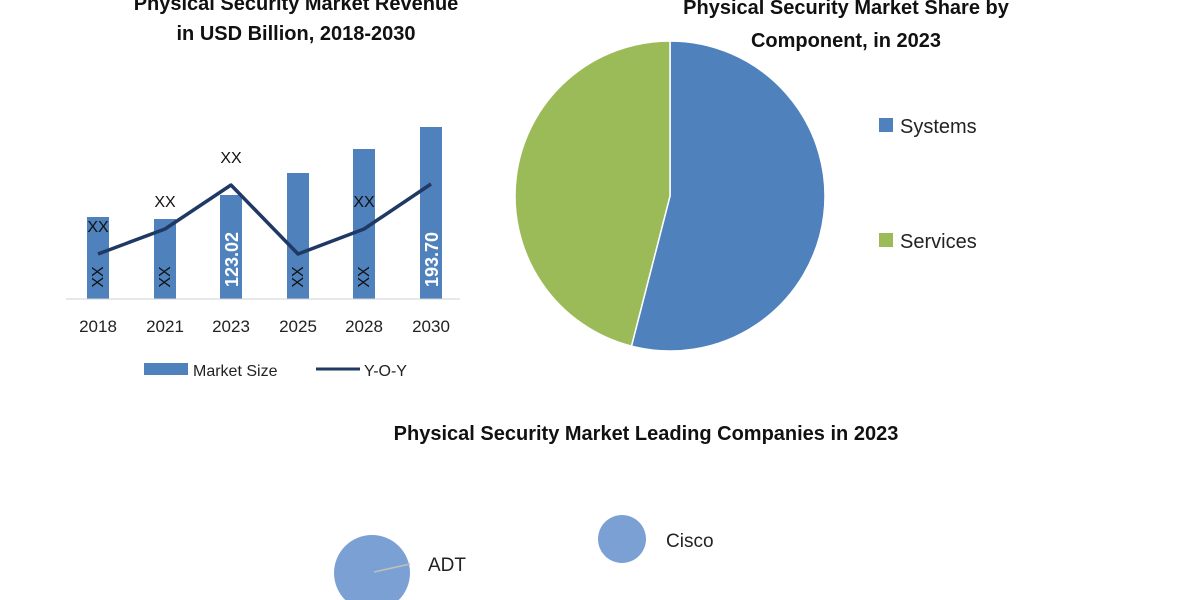 Image resolution: width=1200 pixels, height=600 pixels. Describe the element at coordinates (886, 240) in the screenshot. I see `legend-services-swatch` at that location.